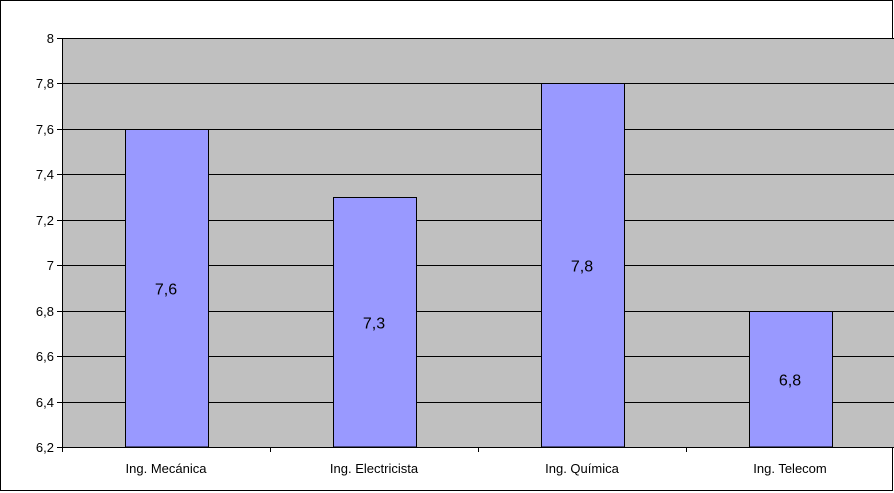 This screenshot has height=493, width=894. Describe the element at coordinates (45, 311) in the screenshot. I see `y-tick-label: 6,8` at that location.